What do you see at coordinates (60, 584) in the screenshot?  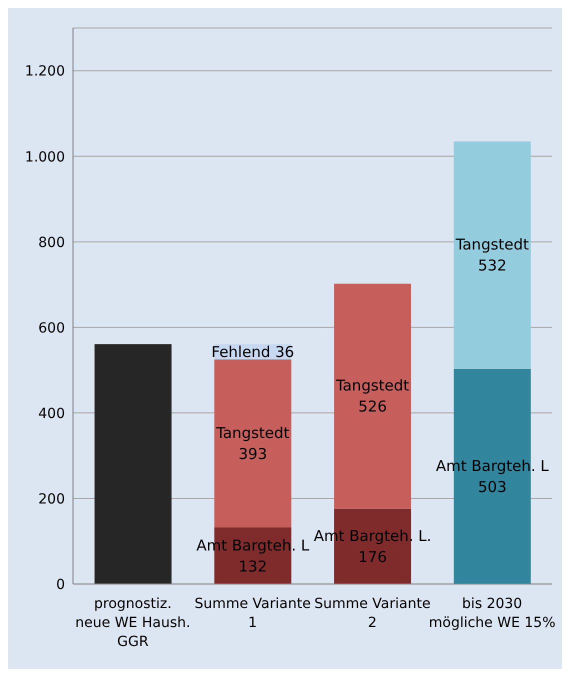 I see `y-tick-label: 0` at bounding box center [60, 584].